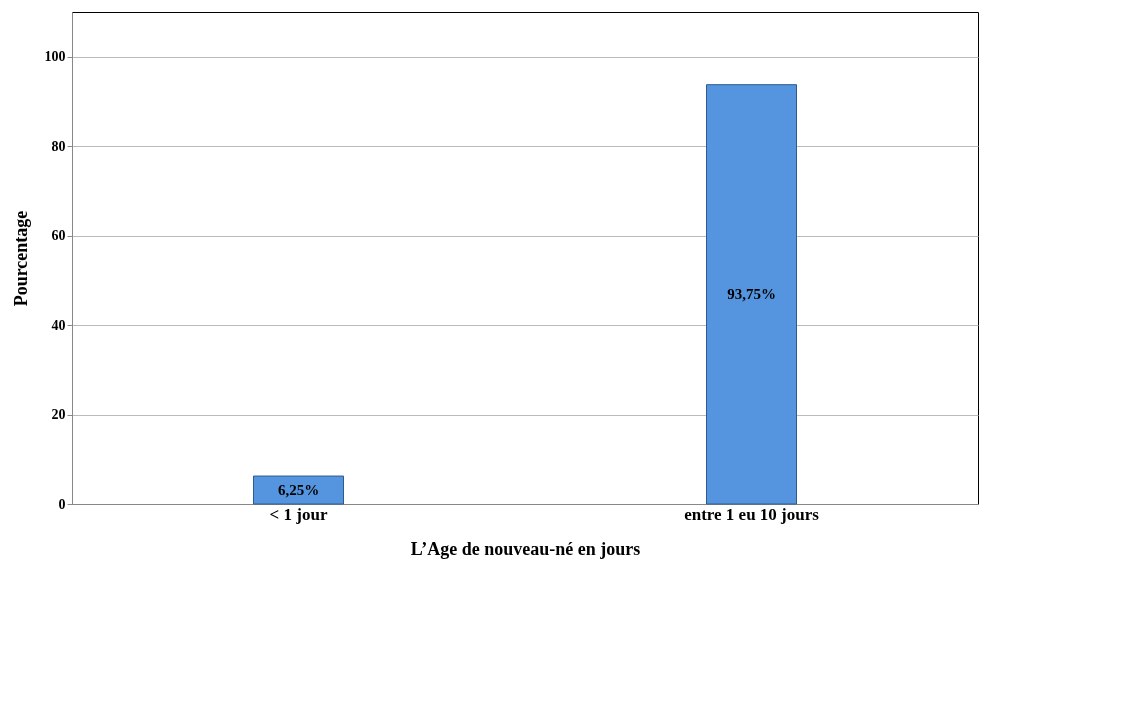 The height and width of the screenshot is (709, 1125). Describe the element at coordinates (298, 514) in the screenshot. I see `x-tick-label: < 1 jour` at that location.